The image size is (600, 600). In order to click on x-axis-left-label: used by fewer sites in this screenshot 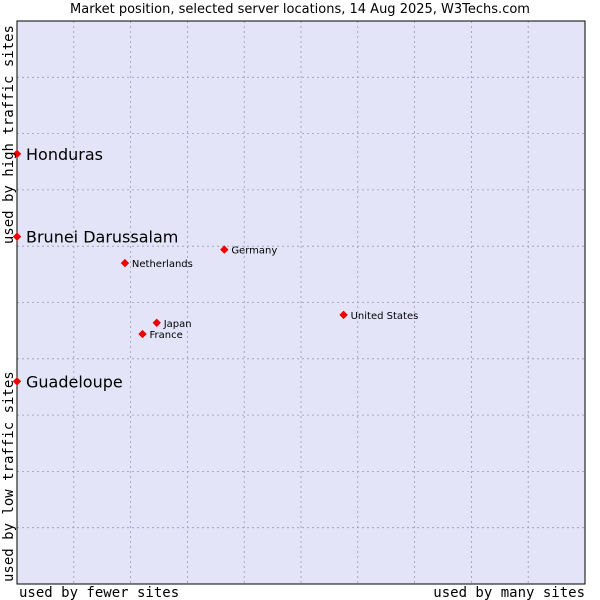, I will do `click(99, 592)`.